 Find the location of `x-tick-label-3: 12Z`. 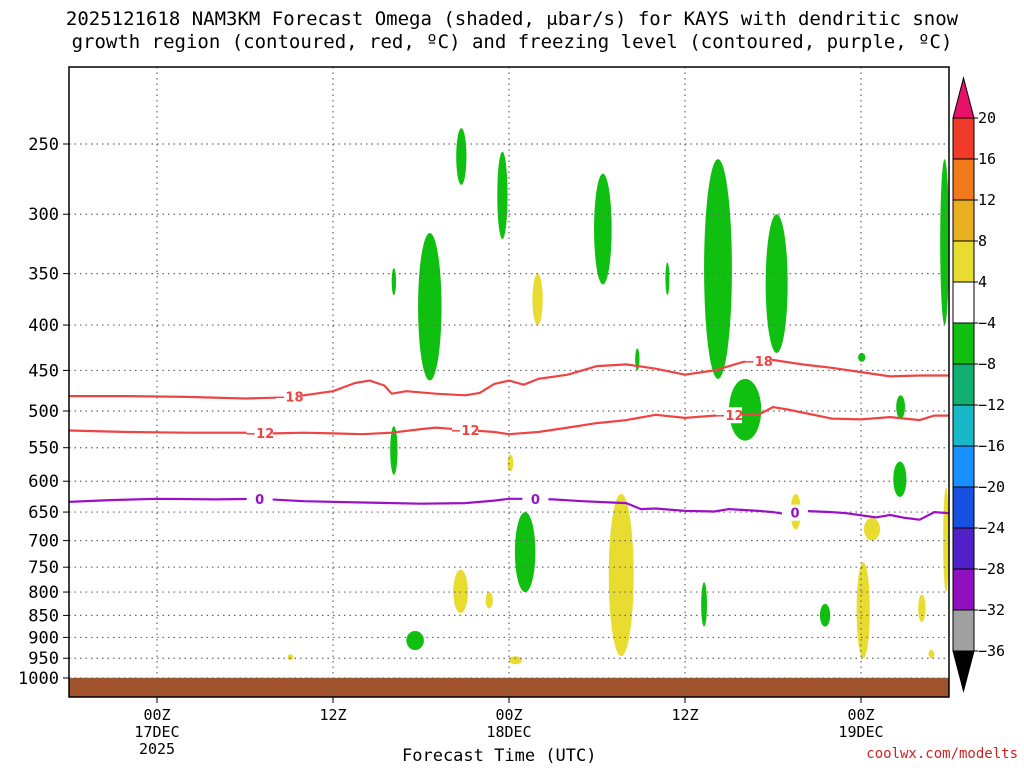

x-tick-label-3: 12Z is located at coordinates (684, 715).